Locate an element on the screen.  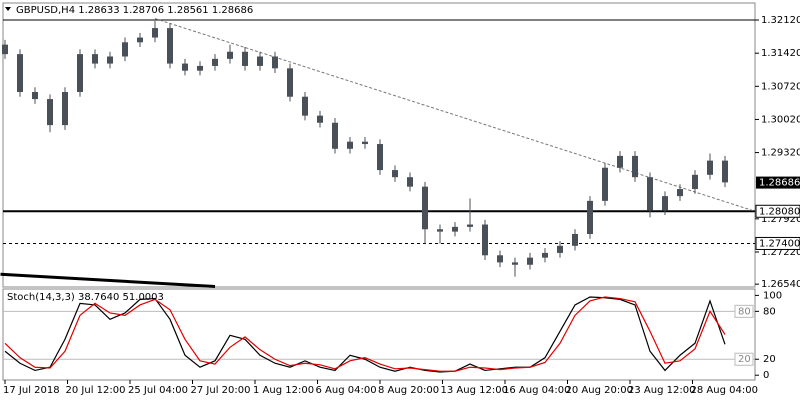
last-price-label: 1.28686 is located at coordinates (779, 183).